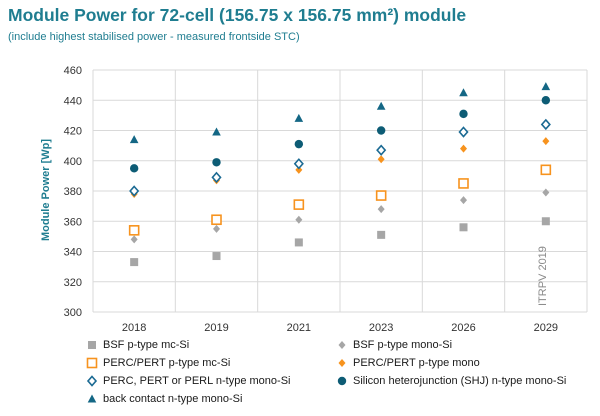 The width and height of the screenshot is (600, 416). I want to click on legend-item: back contact n-type mono-Si, so click(164, 399).